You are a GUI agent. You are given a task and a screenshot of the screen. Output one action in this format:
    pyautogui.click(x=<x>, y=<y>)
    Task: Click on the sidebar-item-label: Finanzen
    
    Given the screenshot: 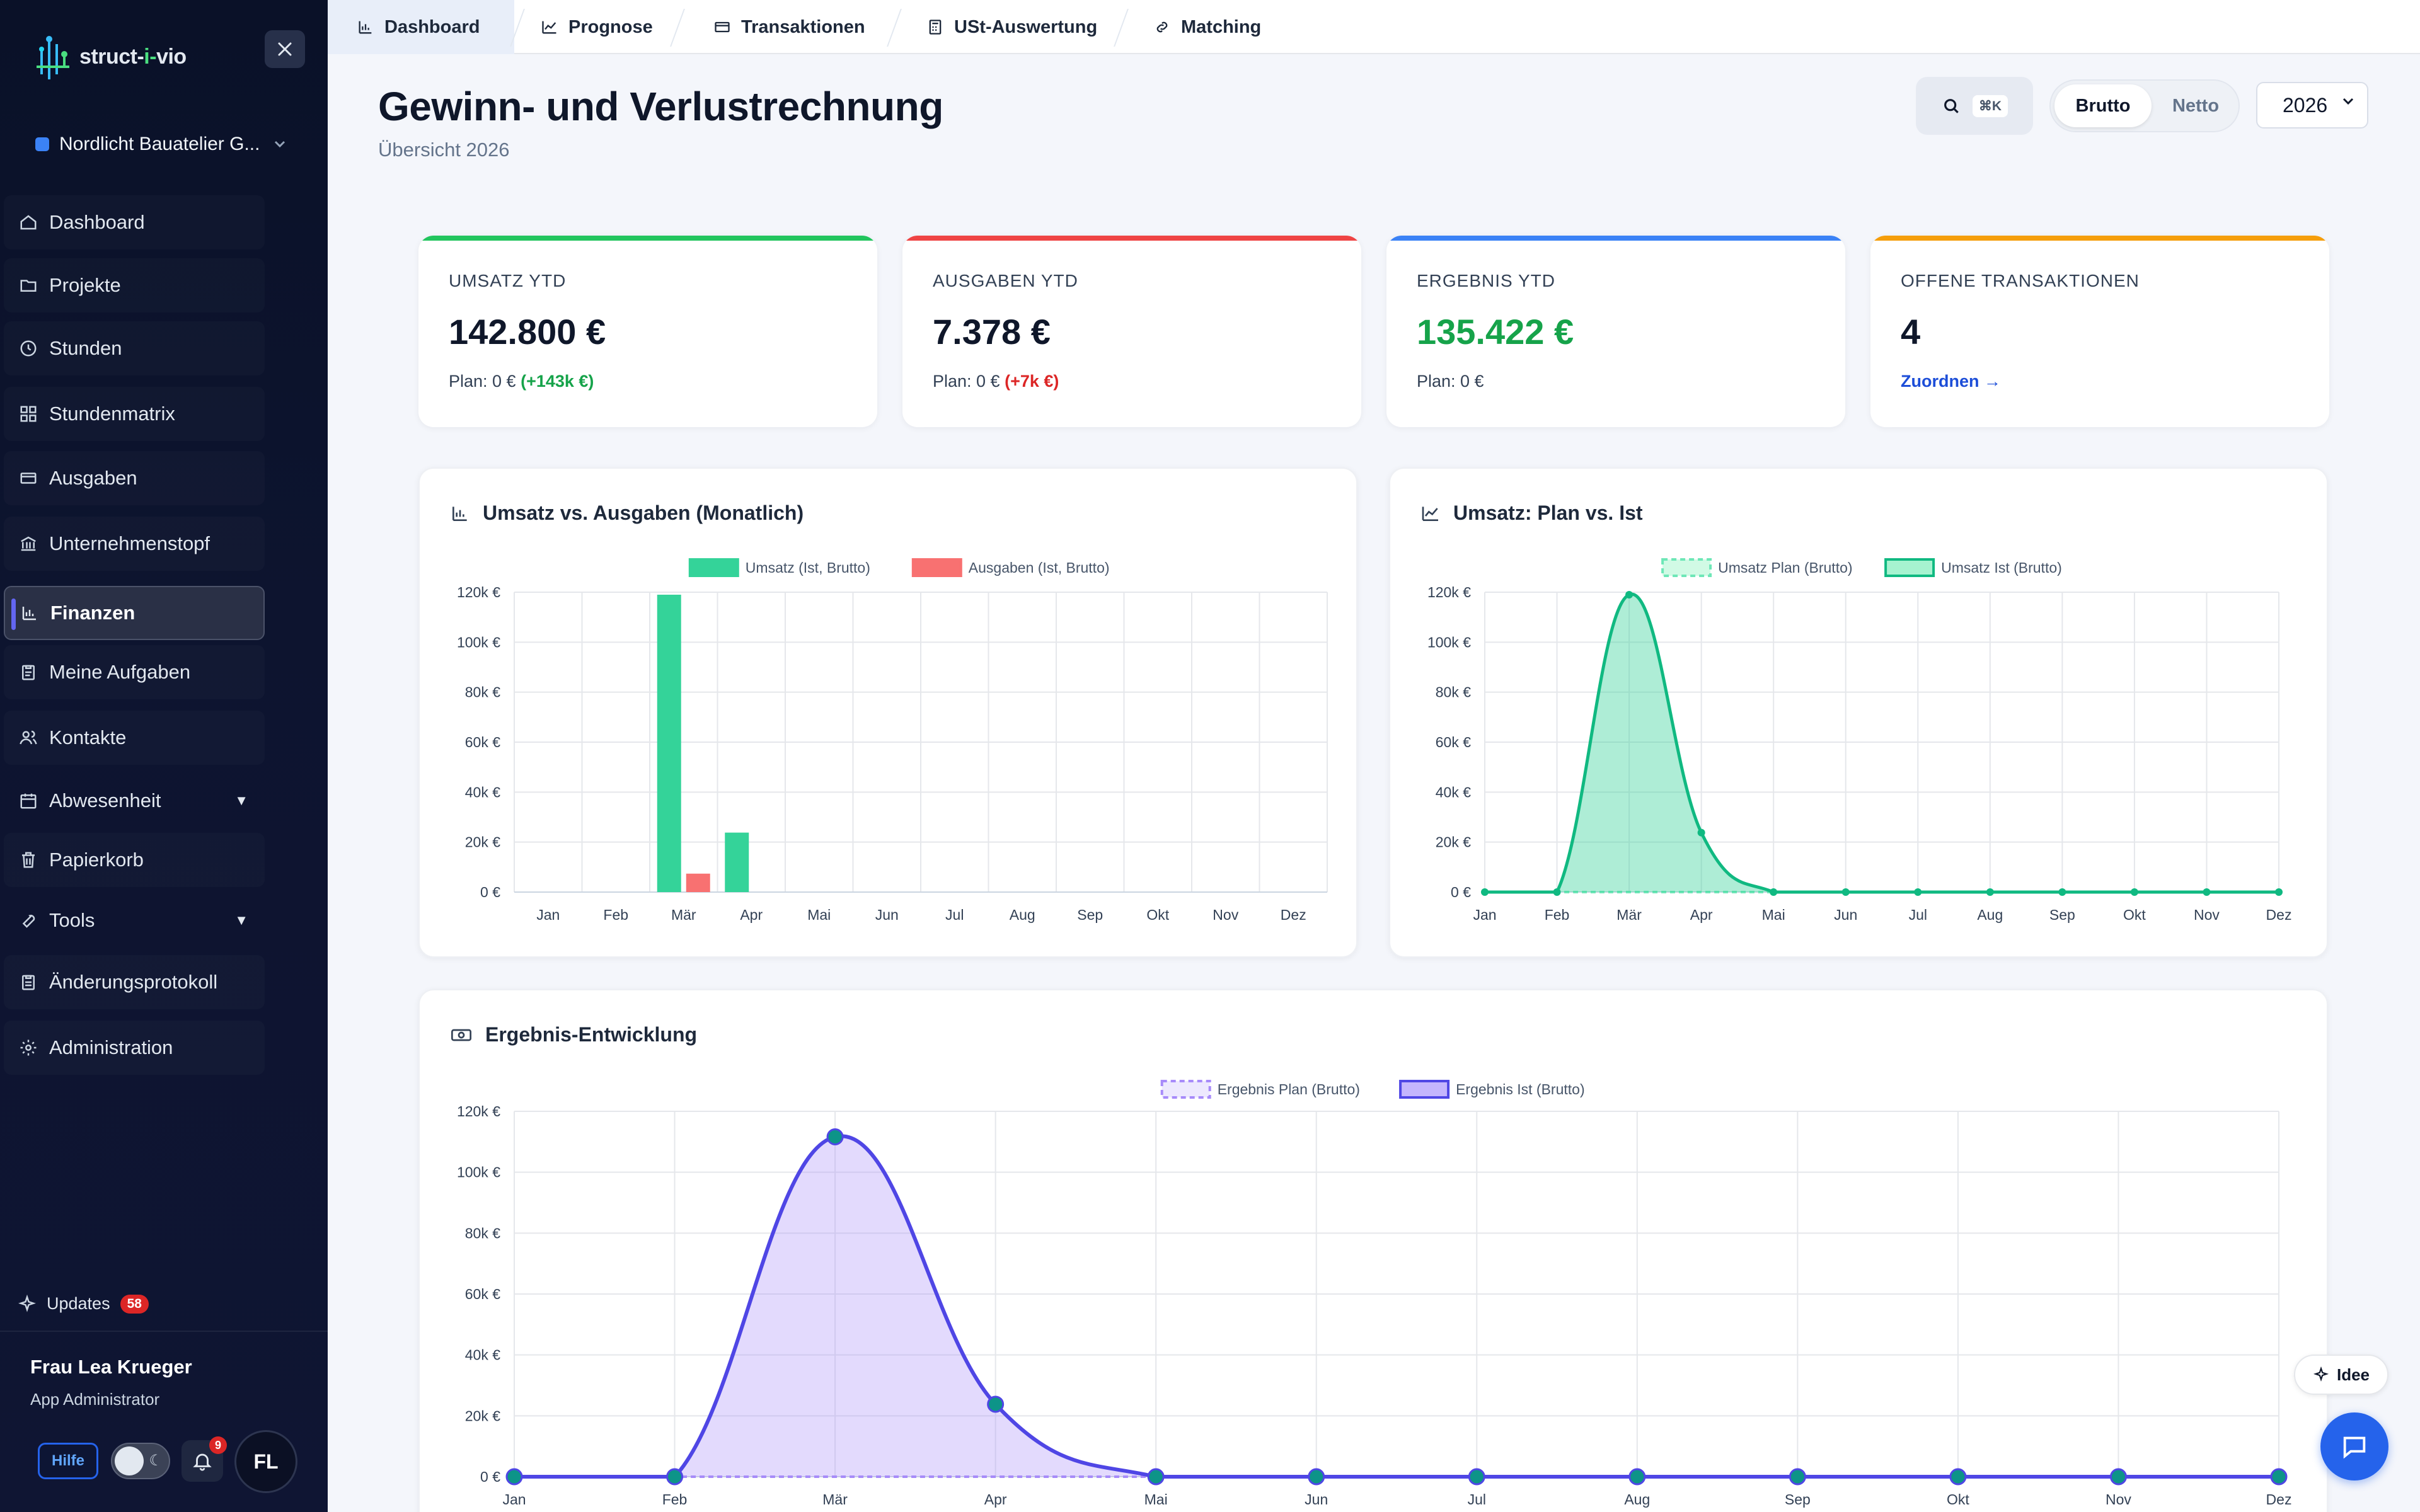 What is the action you would take?
    pyautogui.click(x=92, y=613)
    